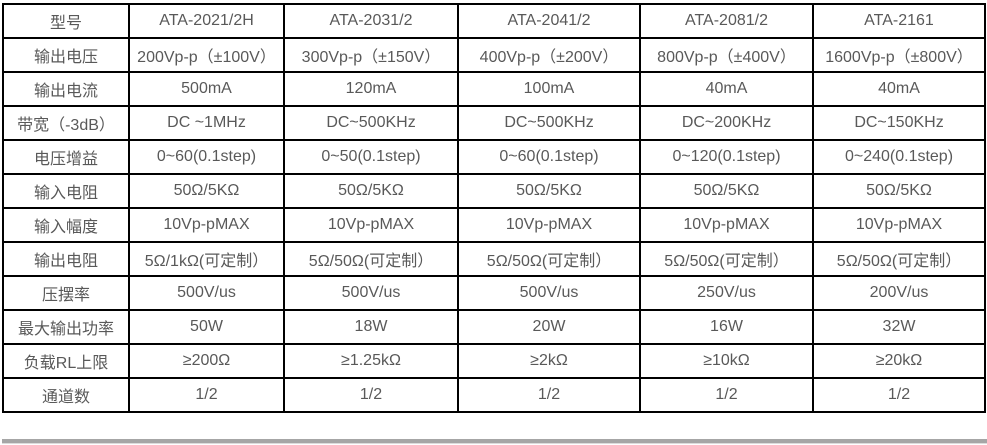 This screenshot has height=445, width=987. What do you see at coordinates (726, 361) in the screenshot?
I see `spec-value-cell: ≥10kΩ` at bounding box center [726, 361].